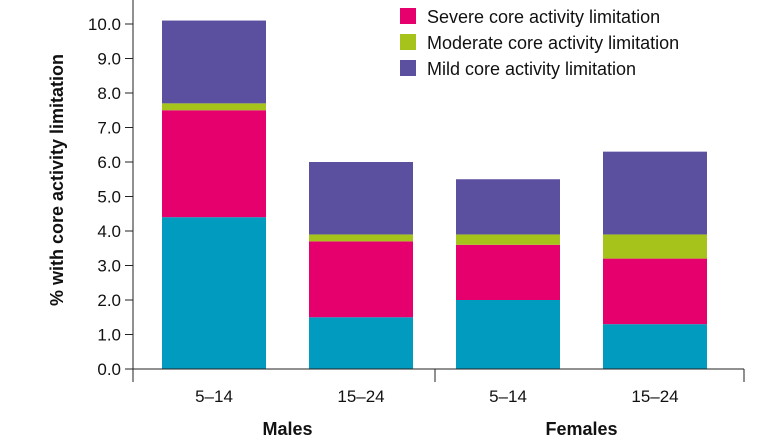 The height and width of the screenshot is (445, 777). What do you see at coordinates (109, 162) in the screenshot?
I see `y-tick-label-6: 6.0` at bounding box center [109, 162].